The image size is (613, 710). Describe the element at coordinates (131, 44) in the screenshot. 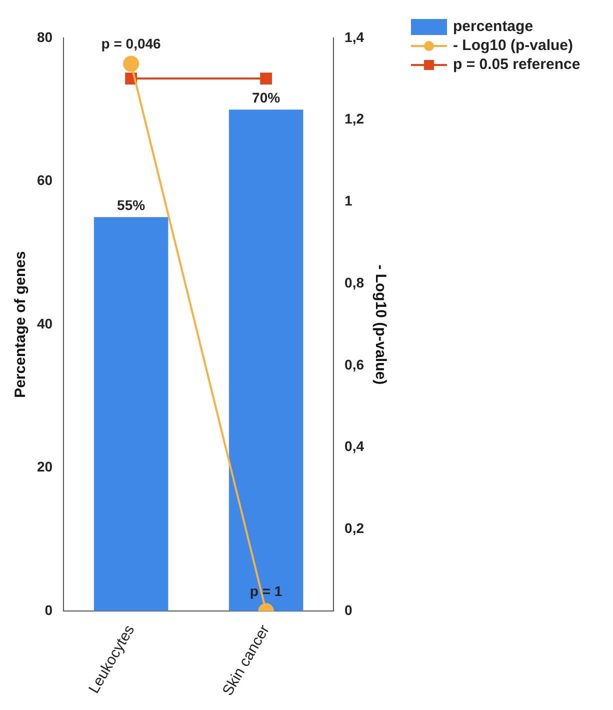

I see `annotation: p = 0,046` at that location.